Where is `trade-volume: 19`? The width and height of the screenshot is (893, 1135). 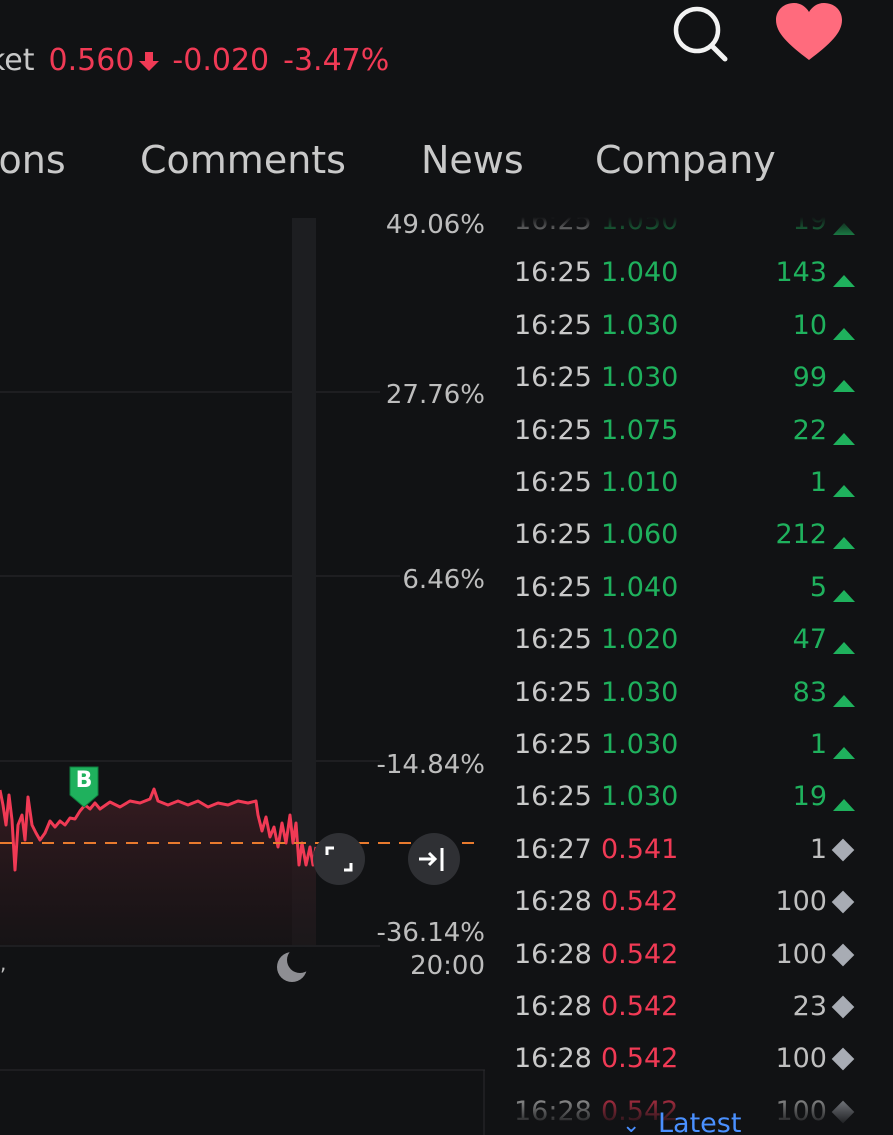 trade-volume: 19 is located at coordinates (809, 797).